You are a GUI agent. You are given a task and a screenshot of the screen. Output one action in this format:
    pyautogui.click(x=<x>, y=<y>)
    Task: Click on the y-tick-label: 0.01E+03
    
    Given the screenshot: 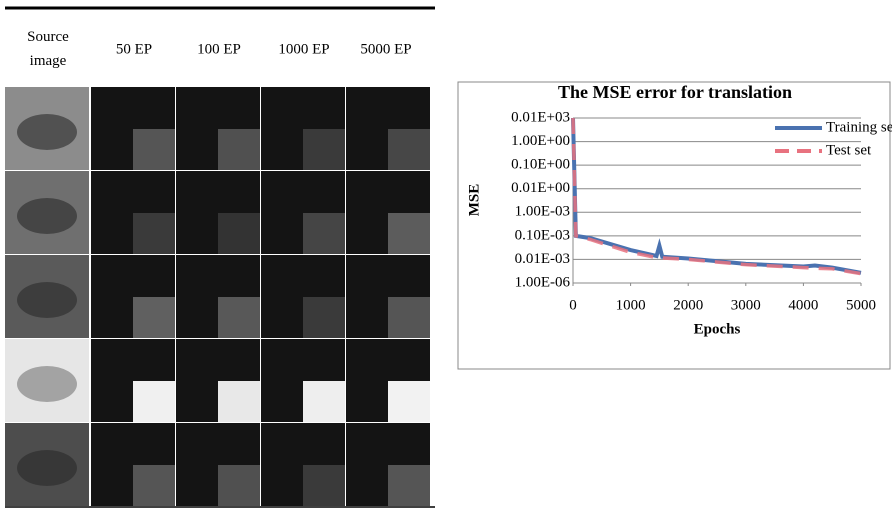 What is the action you would take?
    pyautogui.click(x=540, y=117)
    